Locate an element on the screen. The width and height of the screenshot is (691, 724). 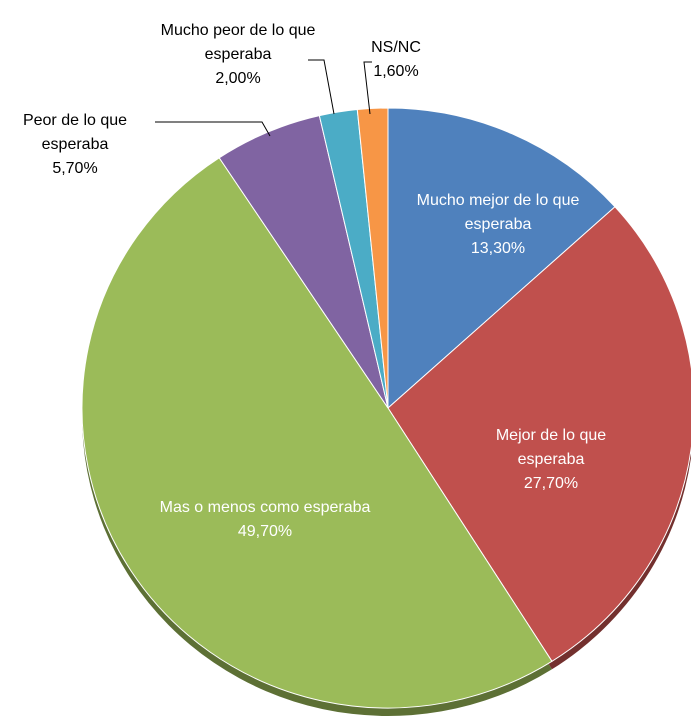
slice-label: Mucho peor de lo que esperaba 2,00% is located at coordinates (238, 55).